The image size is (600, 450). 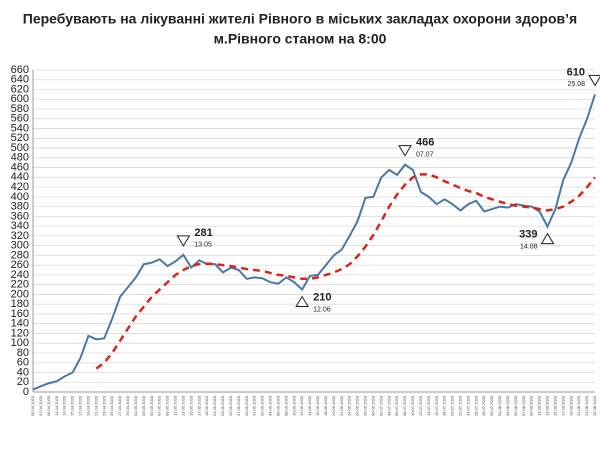 I want to click on x-tick-label: 15.05.2020, so click(x=190, y=405).